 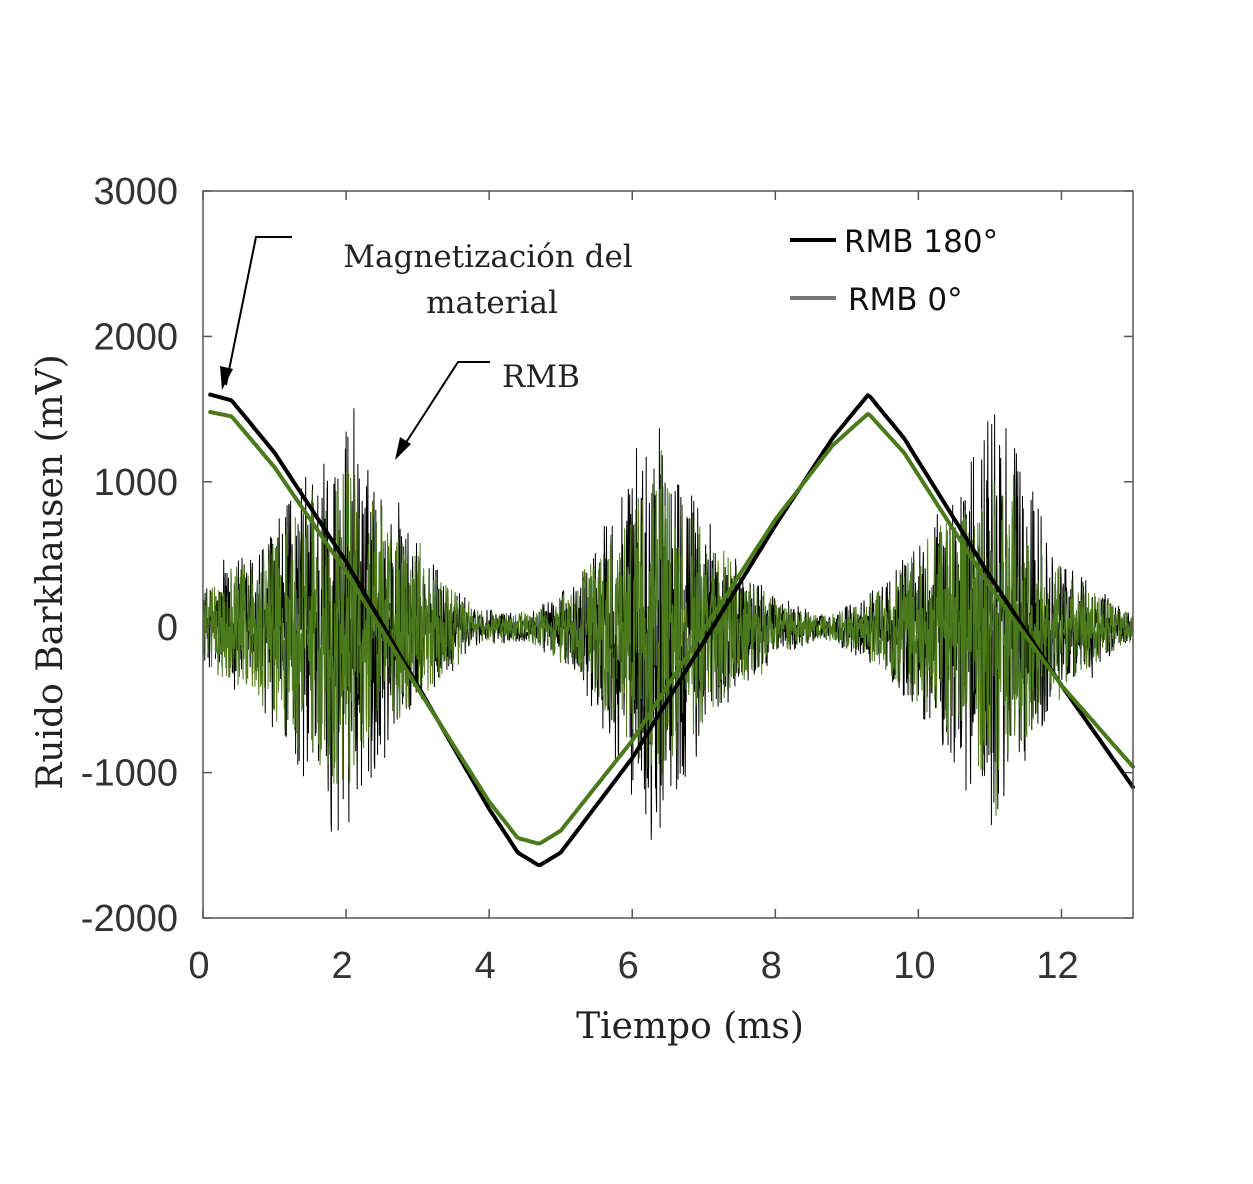 I want to click on annotation-rmb: RMB, so click(x=487, y=409).